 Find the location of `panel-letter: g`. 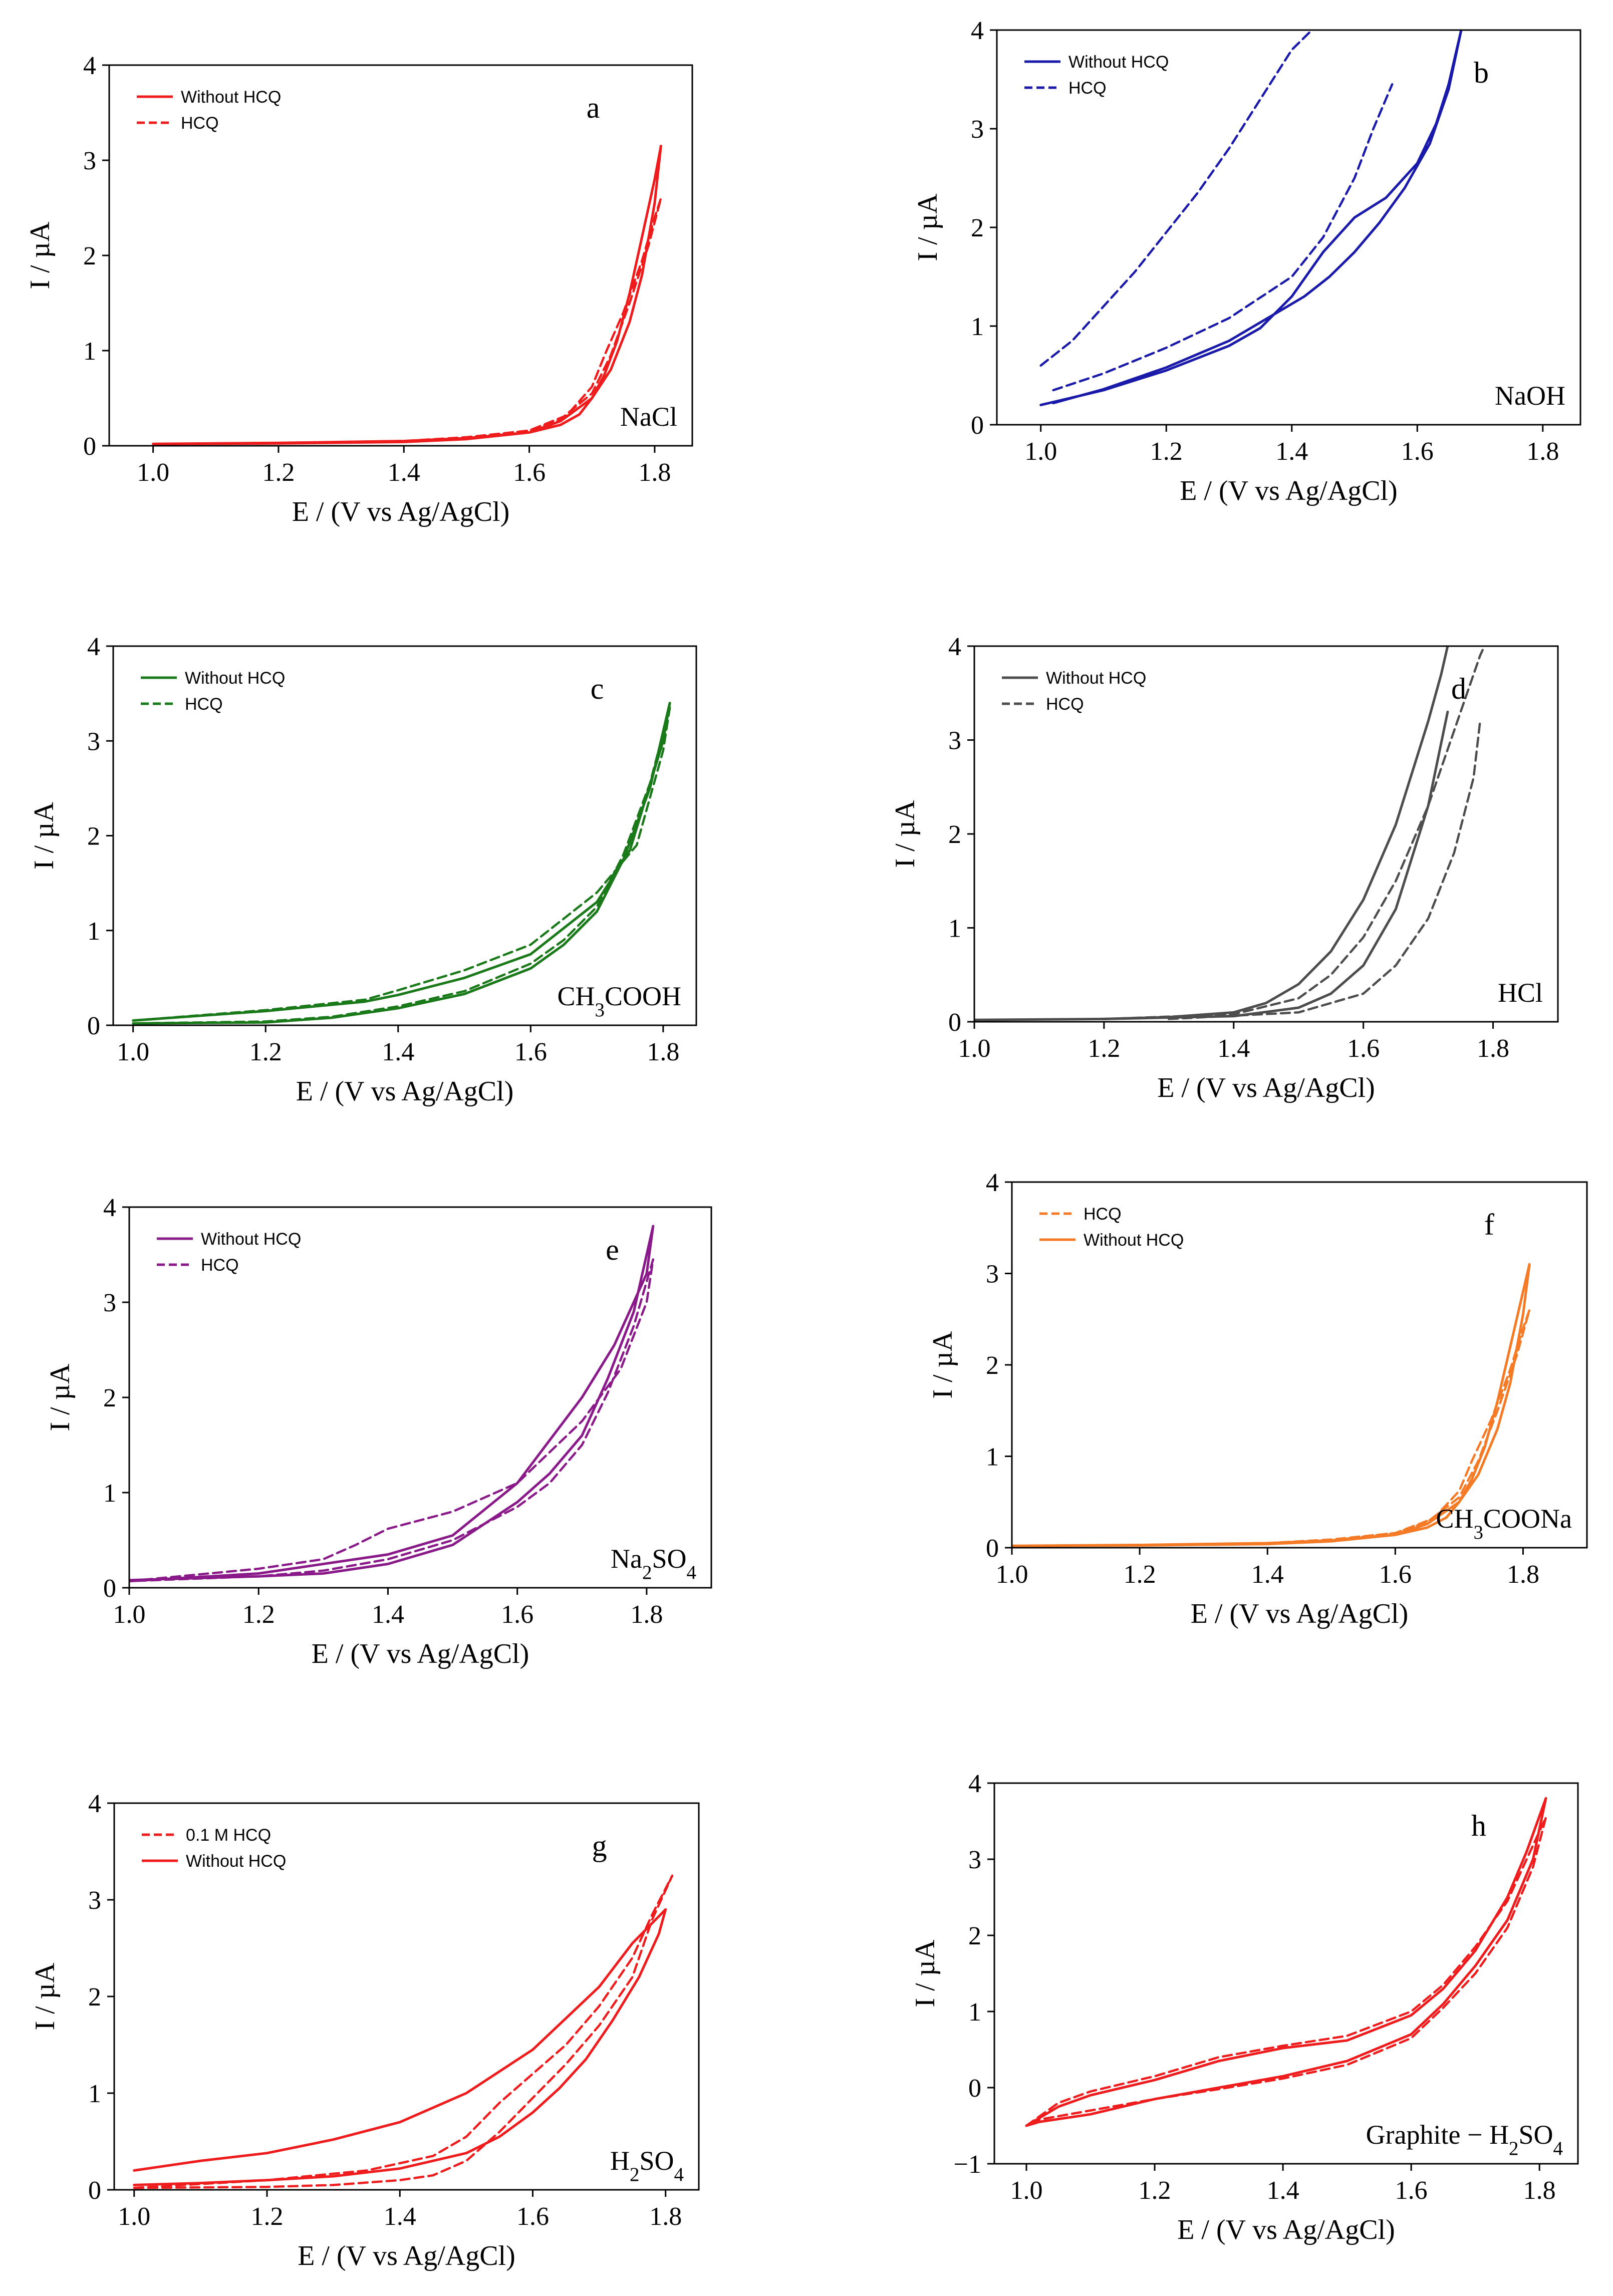

panel-letter: g is located at coordinates (599, 1845).